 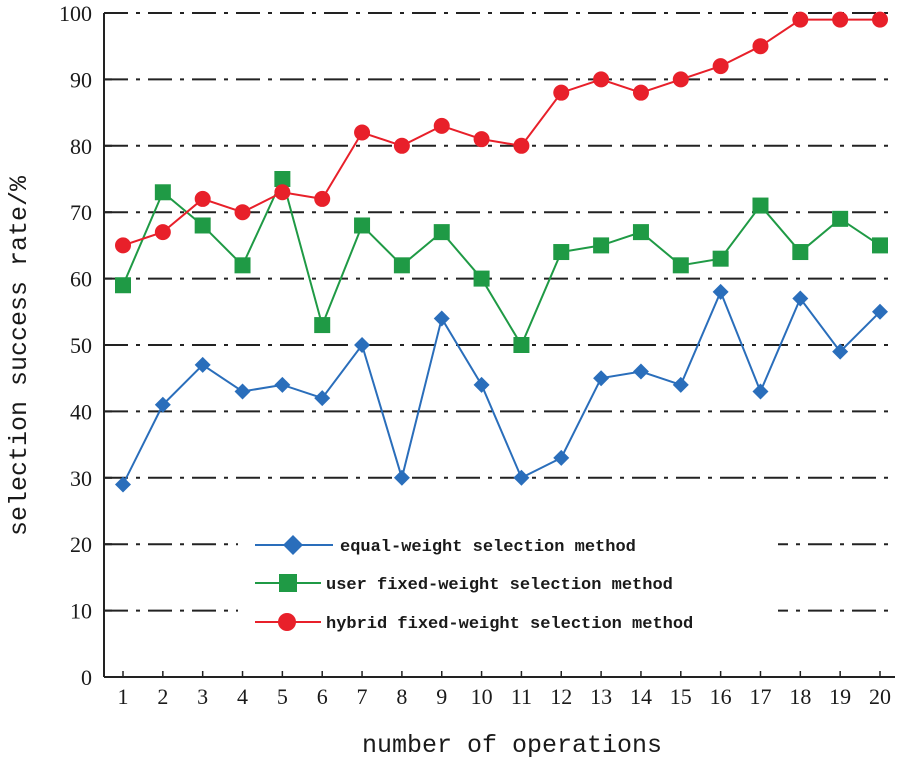 What do you see at coordinates (81, 544) in the screenshot?
I see `y-tick-label-20: 20` at bounding box center [81, 544].